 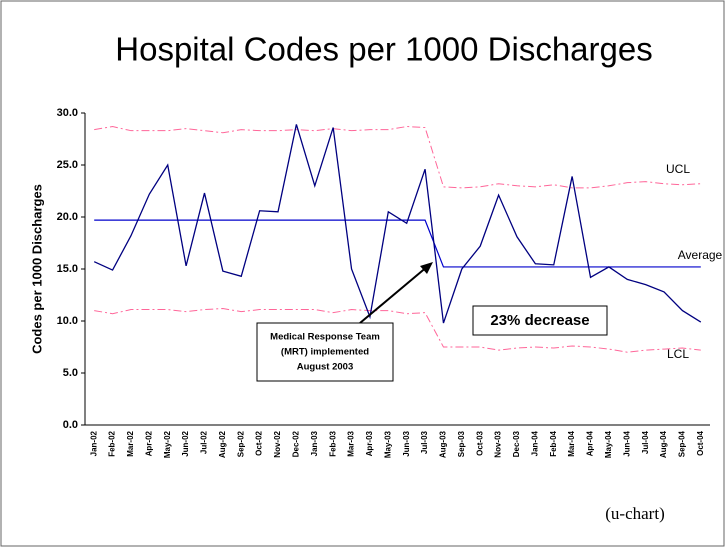 What do you see at coordinates (204, 442) in the screenshot?
I see `x-tick-label: Jul-02` at bounding box center [204, 442].